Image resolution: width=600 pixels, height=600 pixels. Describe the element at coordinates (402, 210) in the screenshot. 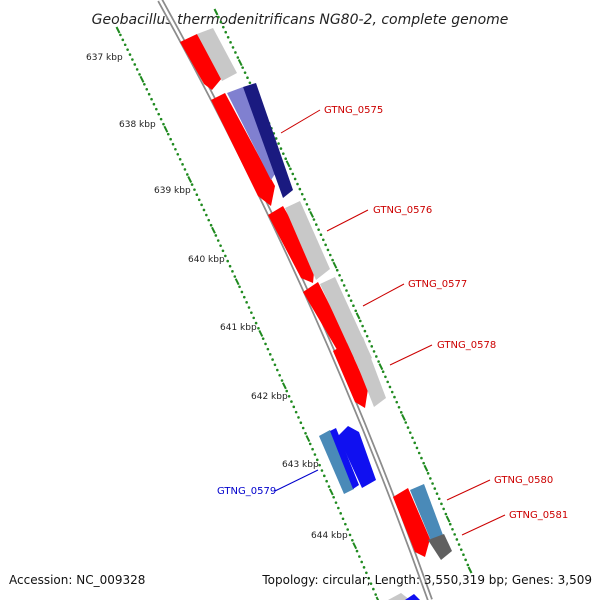

I see `gene-label-GTNG_0576: GTNG_0576` at that location.